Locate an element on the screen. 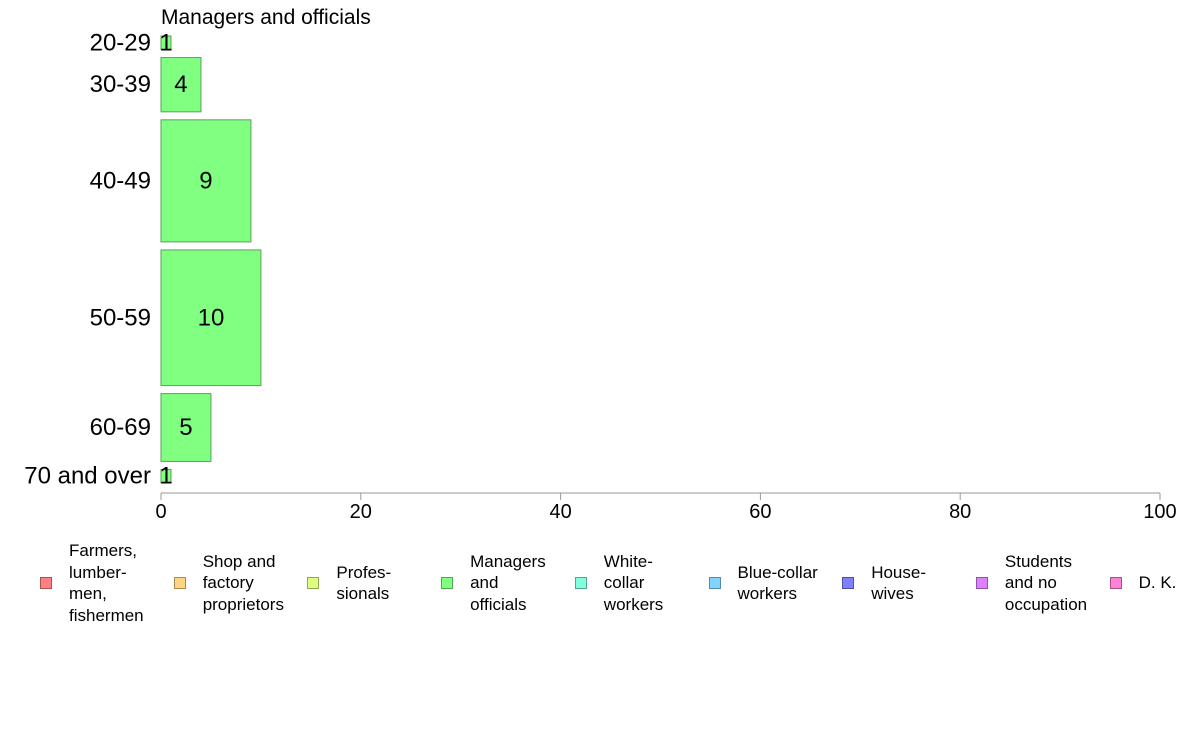  legend-label: Students and no occupation is located at coordinates (1046, 582).